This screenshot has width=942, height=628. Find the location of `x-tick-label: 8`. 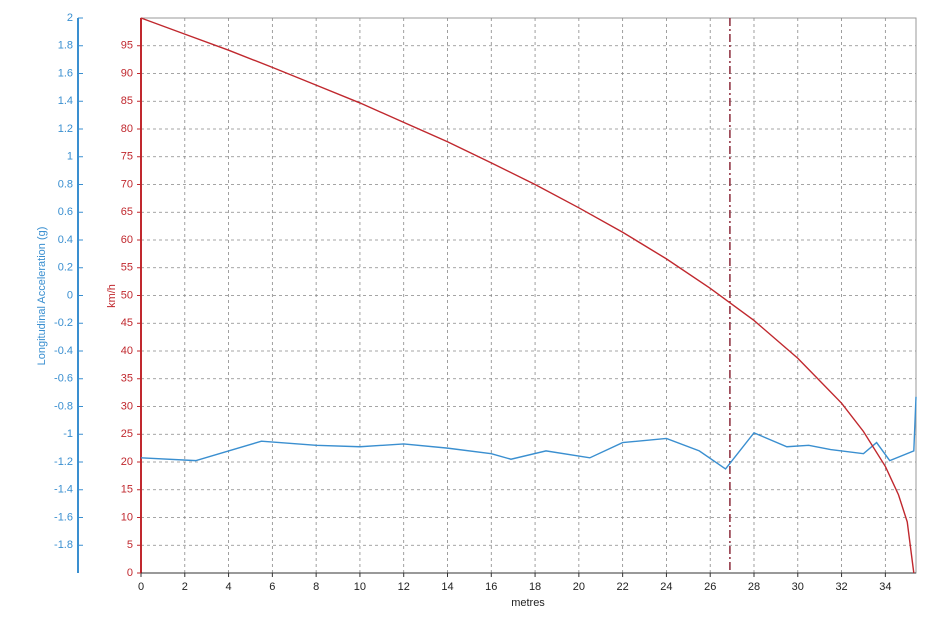

x-tick-label: 8 is located at coordinates (316, 587).